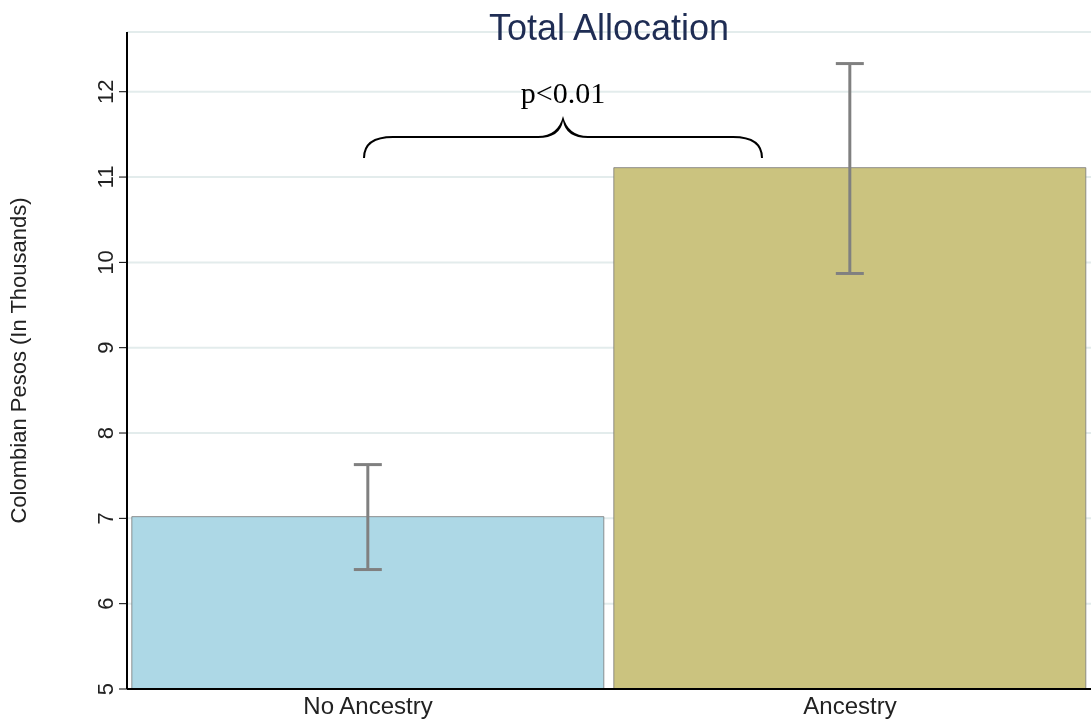 The height and width of the screenshot is (721, 1091). Describe the element at coordinates (105, 518) in the screenshot. I see `y-tick-label: 7` at that location.